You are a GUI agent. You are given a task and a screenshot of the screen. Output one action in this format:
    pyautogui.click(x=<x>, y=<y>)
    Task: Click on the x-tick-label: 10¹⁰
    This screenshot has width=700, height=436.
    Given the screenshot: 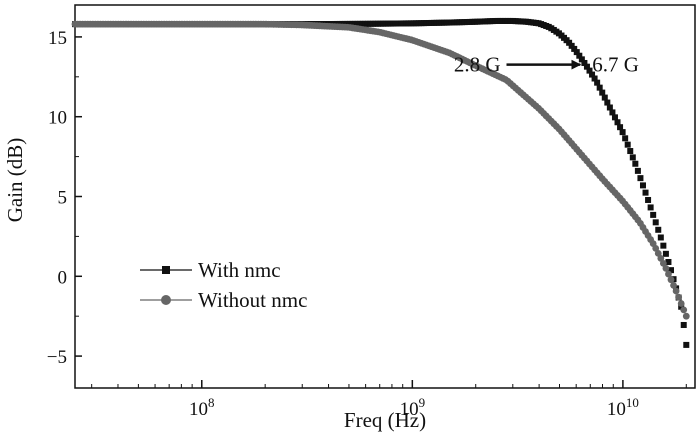 What is the action you would take?
    pyautogui.click(x=623, y=407)
    